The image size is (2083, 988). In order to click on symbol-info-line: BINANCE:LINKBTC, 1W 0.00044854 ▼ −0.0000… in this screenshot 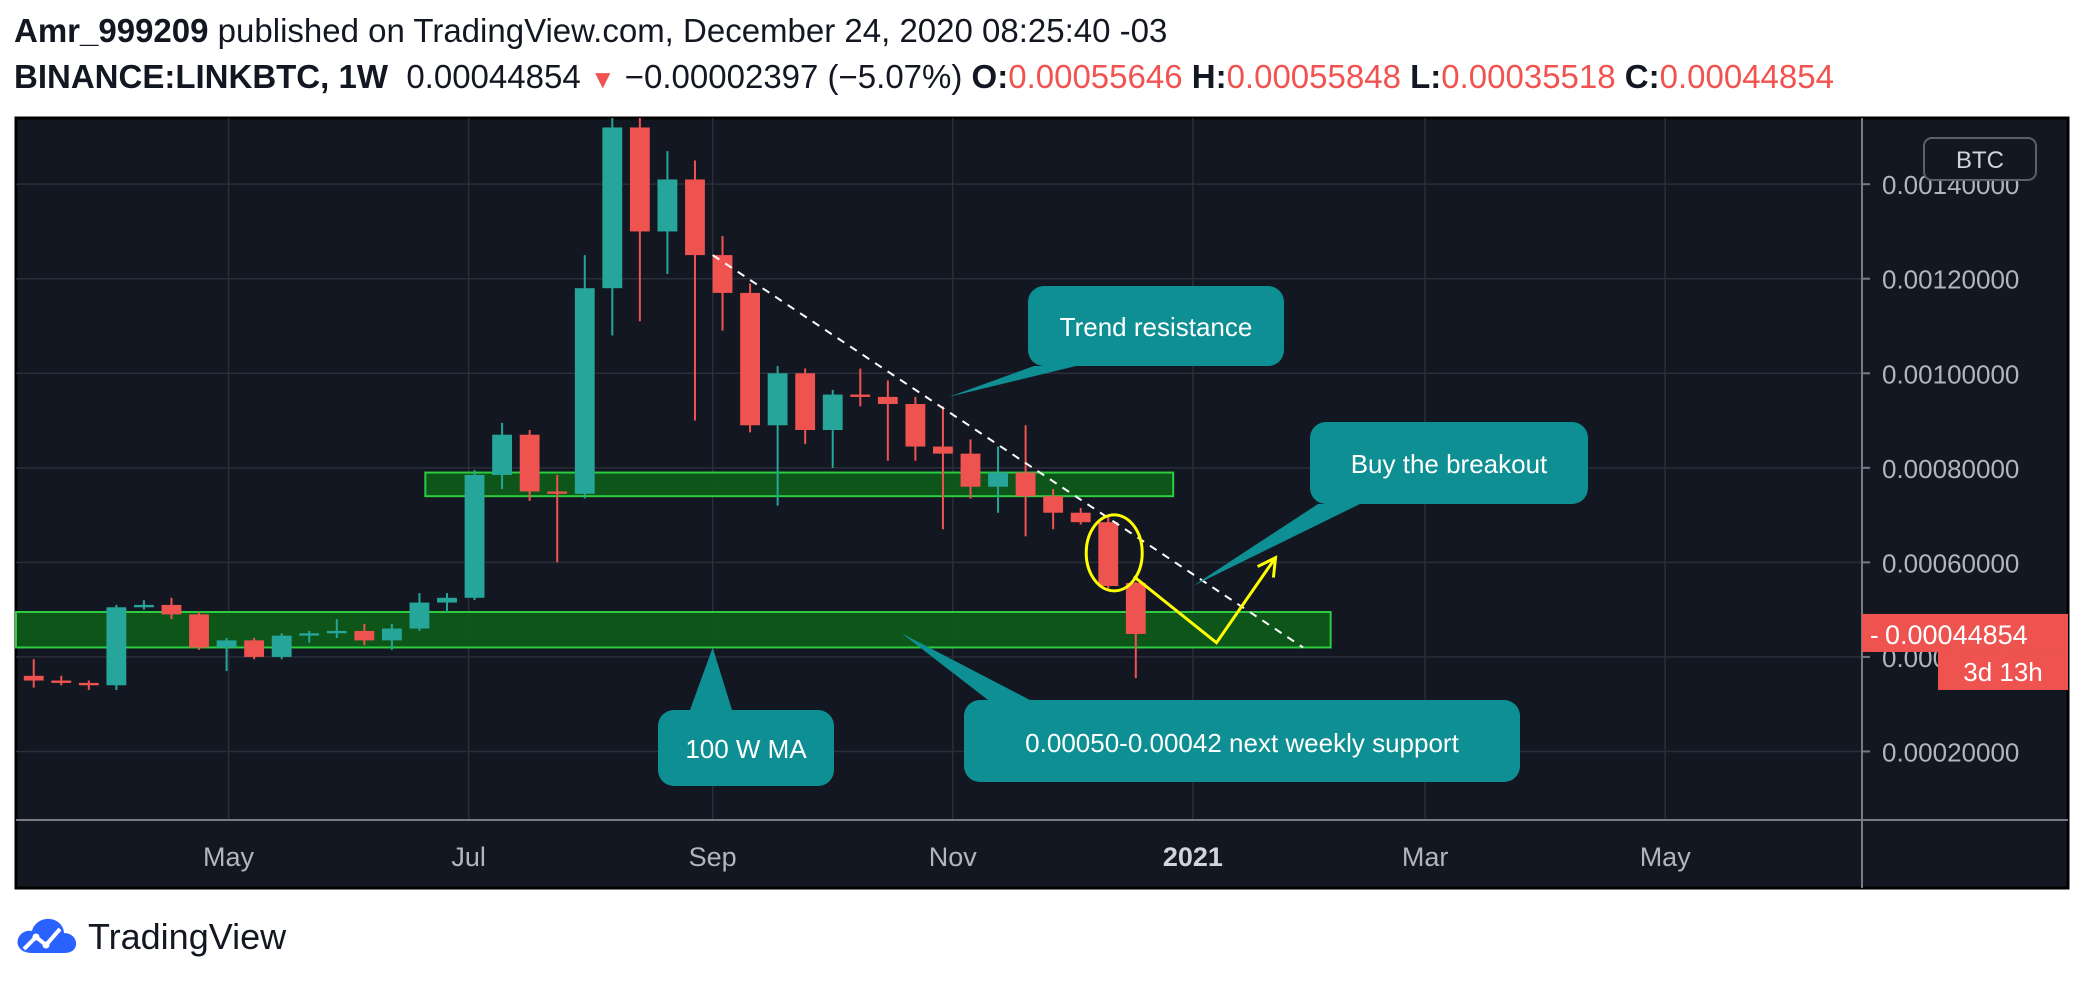, I will do `click(924, 77)`.